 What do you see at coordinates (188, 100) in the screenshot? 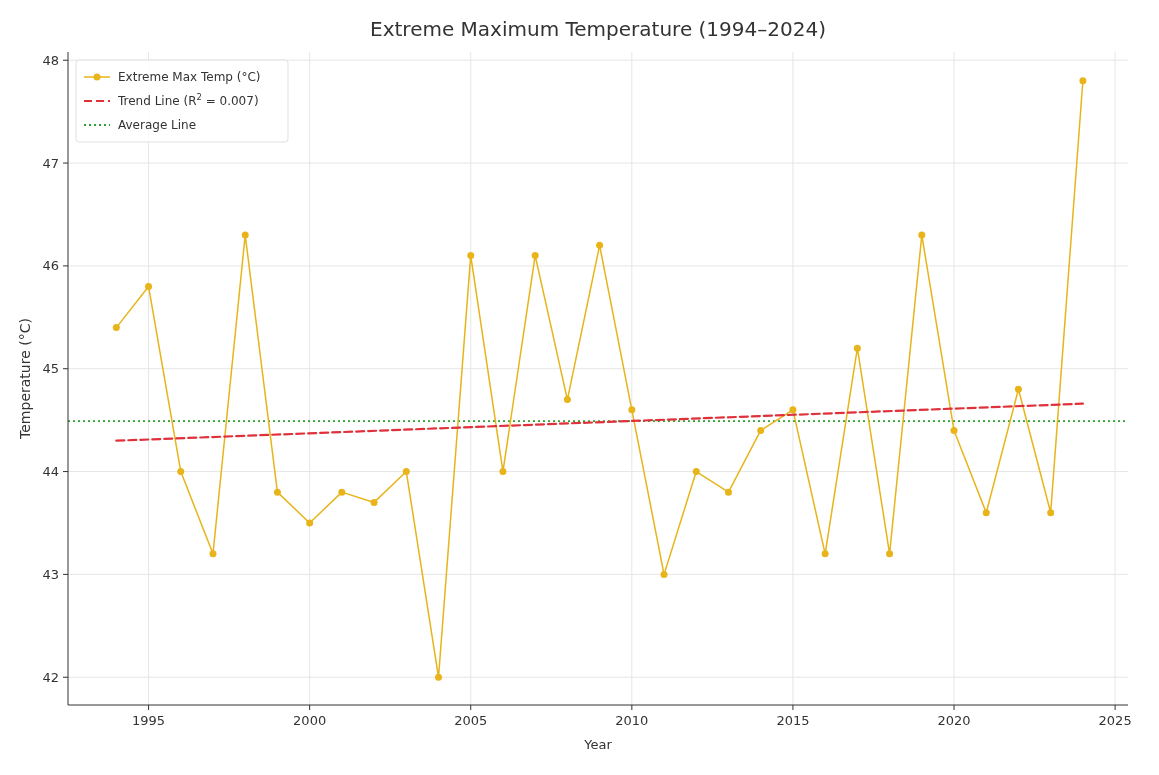
I see `legend-label: Trend Line (R$^{2}$ = 0.007)` at bounding box center [188, 100].